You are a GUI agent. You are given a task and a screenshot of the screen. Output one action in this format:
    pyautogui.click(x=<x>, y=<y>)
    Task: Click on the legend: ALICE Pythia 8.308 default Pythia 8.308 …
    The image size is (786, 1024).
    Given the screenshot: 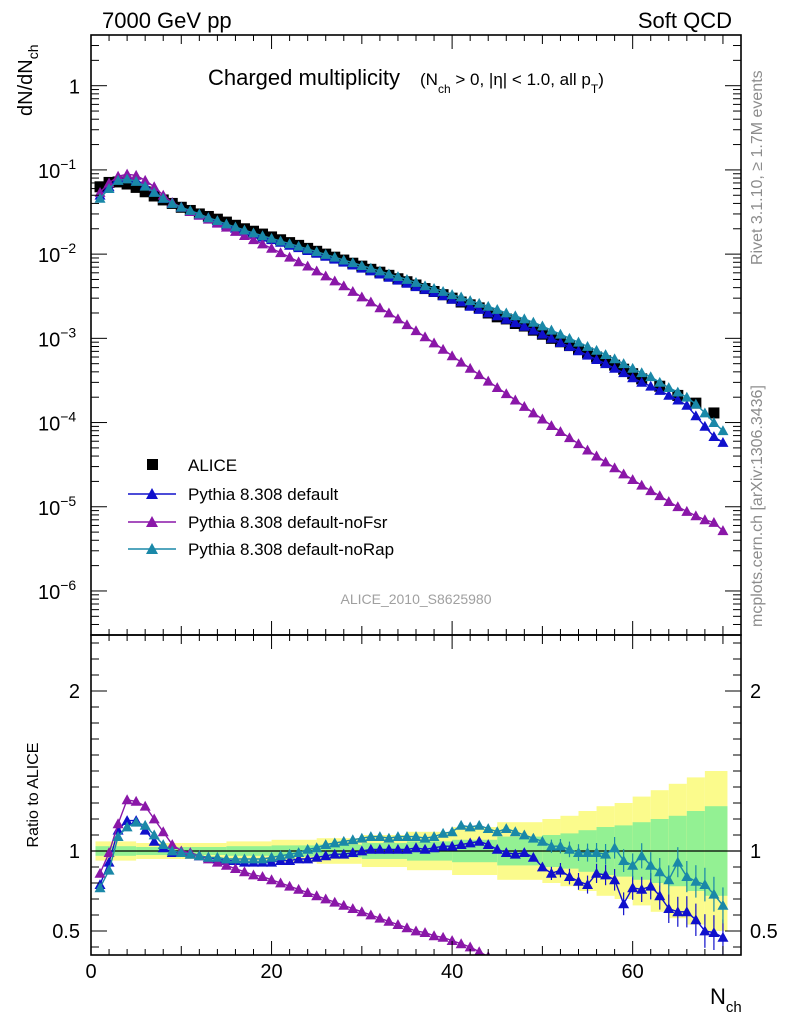 What is the action you would take?
    pyautogui.click(x=261, y=507)
    